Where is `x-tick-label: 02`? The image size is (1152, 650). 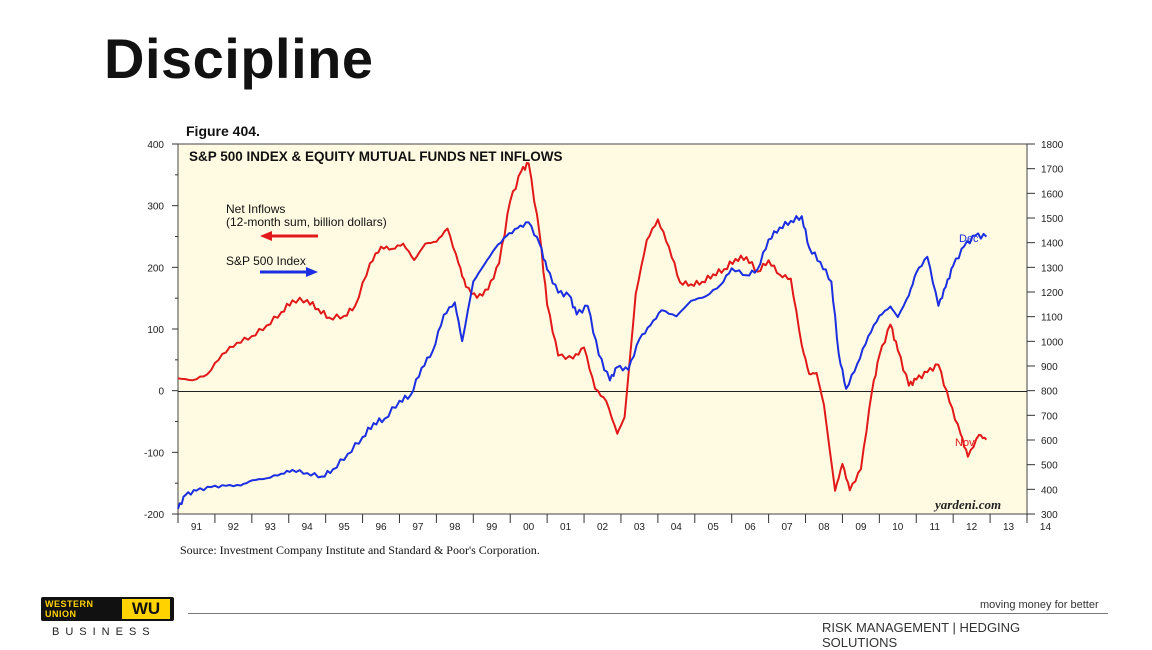
x-tick-label: 02 is located at coordinates (603, 527).